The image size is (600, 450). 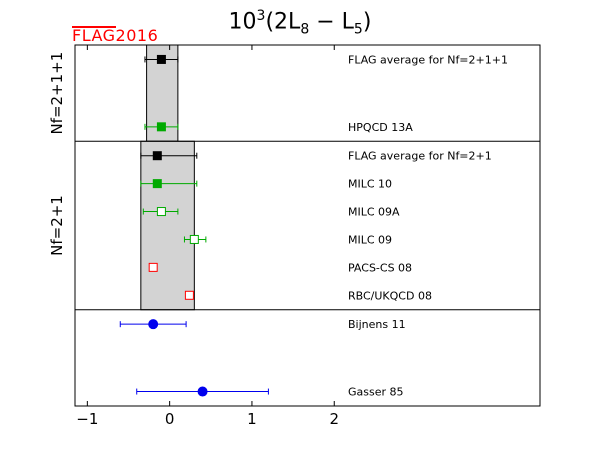 I want to click on entry-label: Bijnens 11, so click(x=377, y=324).